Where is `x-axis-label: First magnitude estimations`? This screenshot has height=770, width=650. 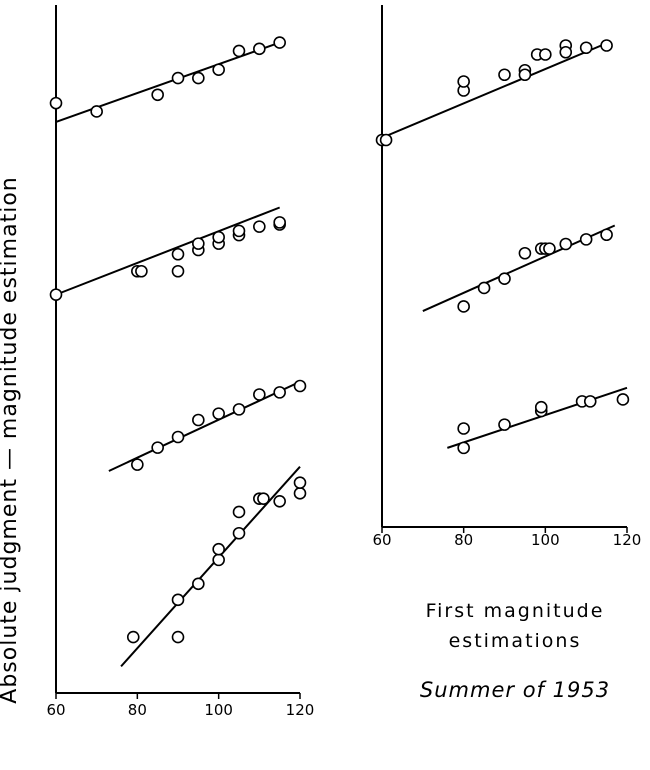
x-axis-label: First magnitude estimations is located at coordinates (515, 626).